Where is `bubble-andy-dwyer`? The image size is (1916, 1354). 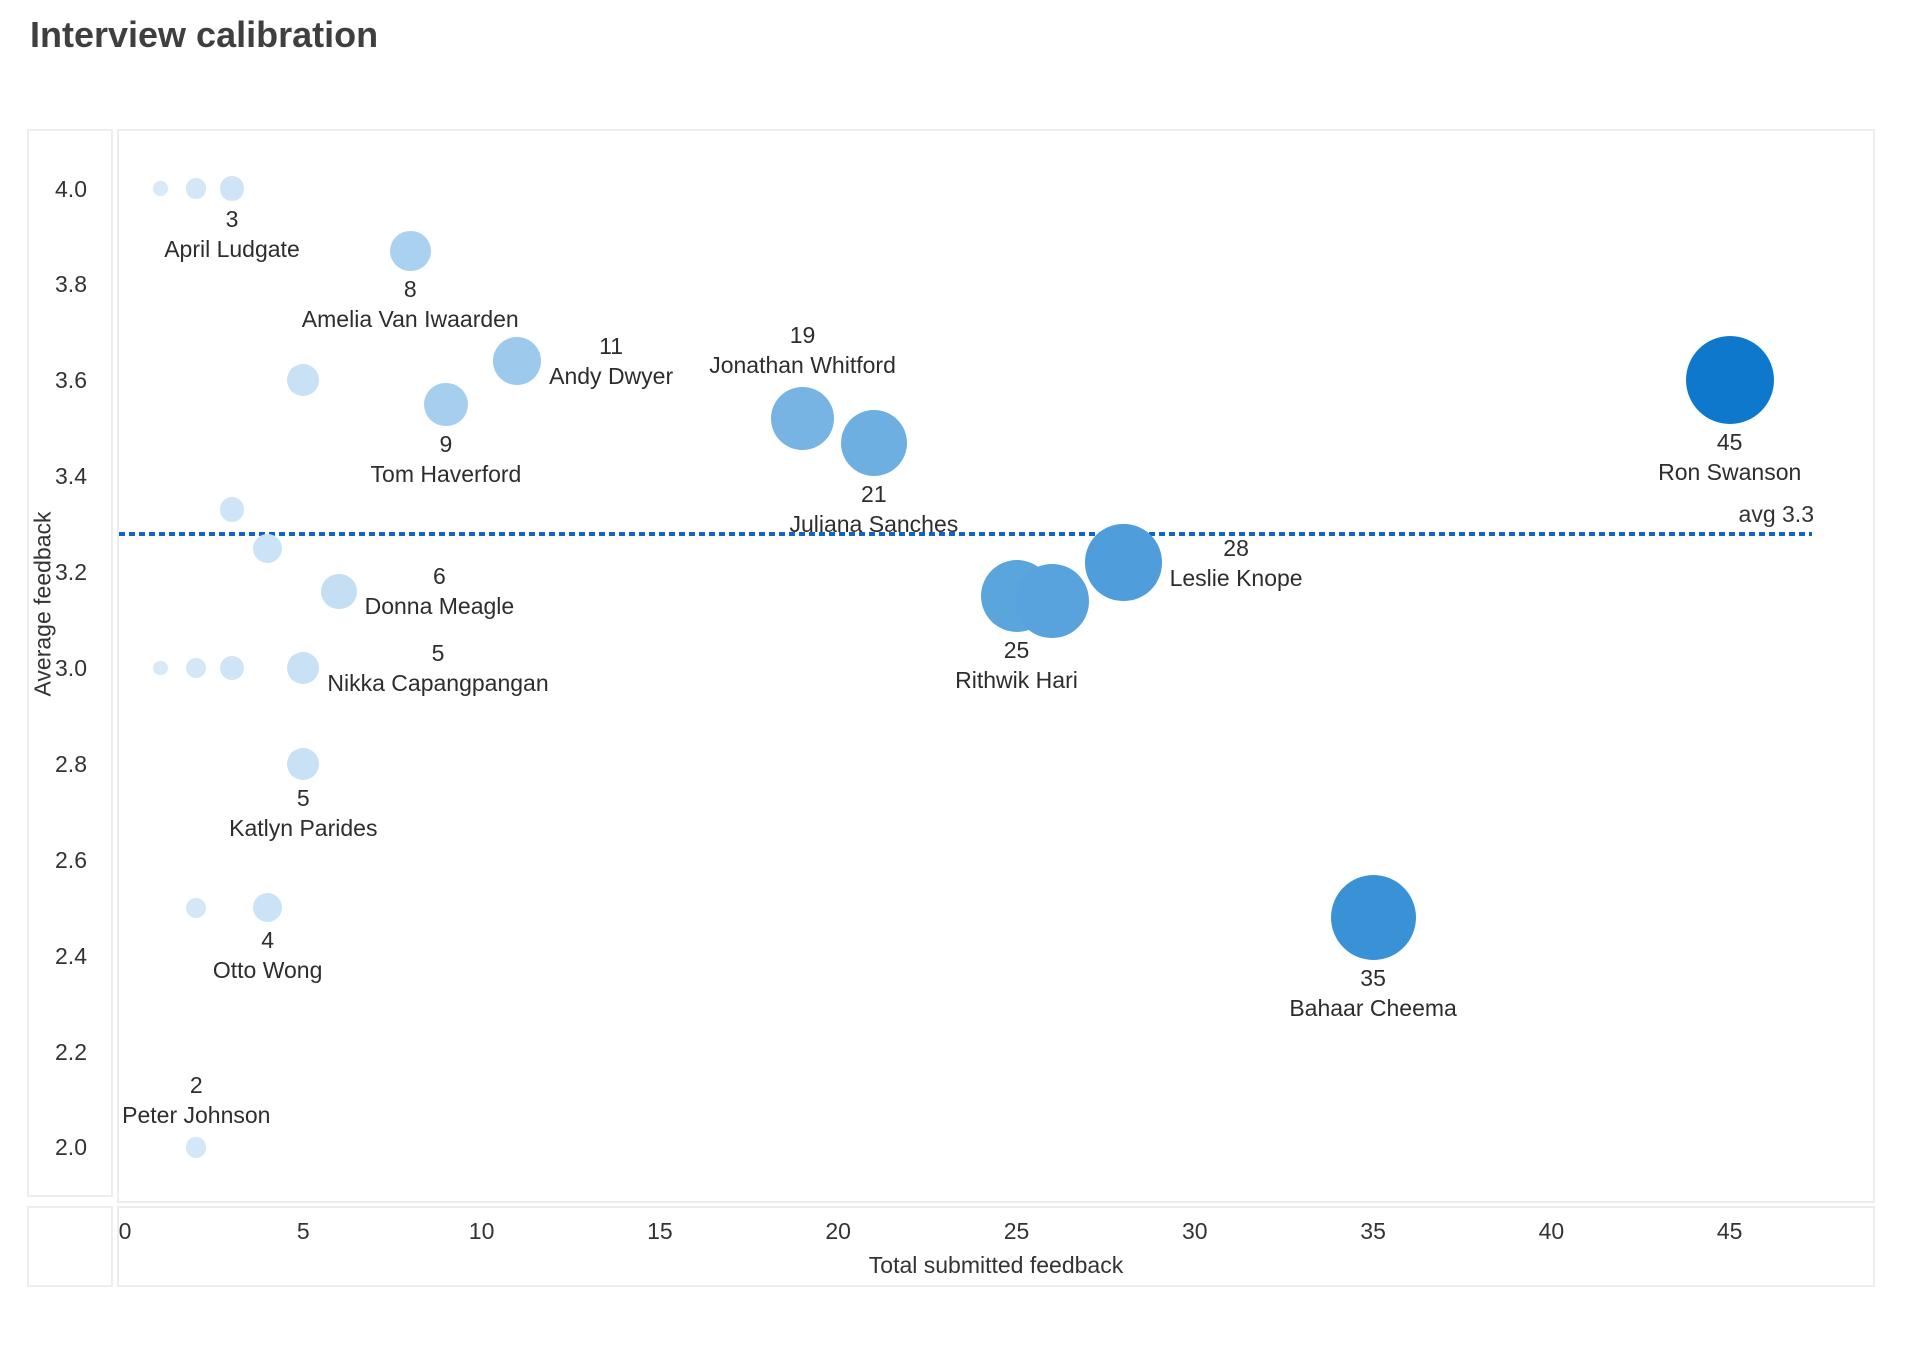 bubble-andy-dwyer is located at coordinates (517, 361).